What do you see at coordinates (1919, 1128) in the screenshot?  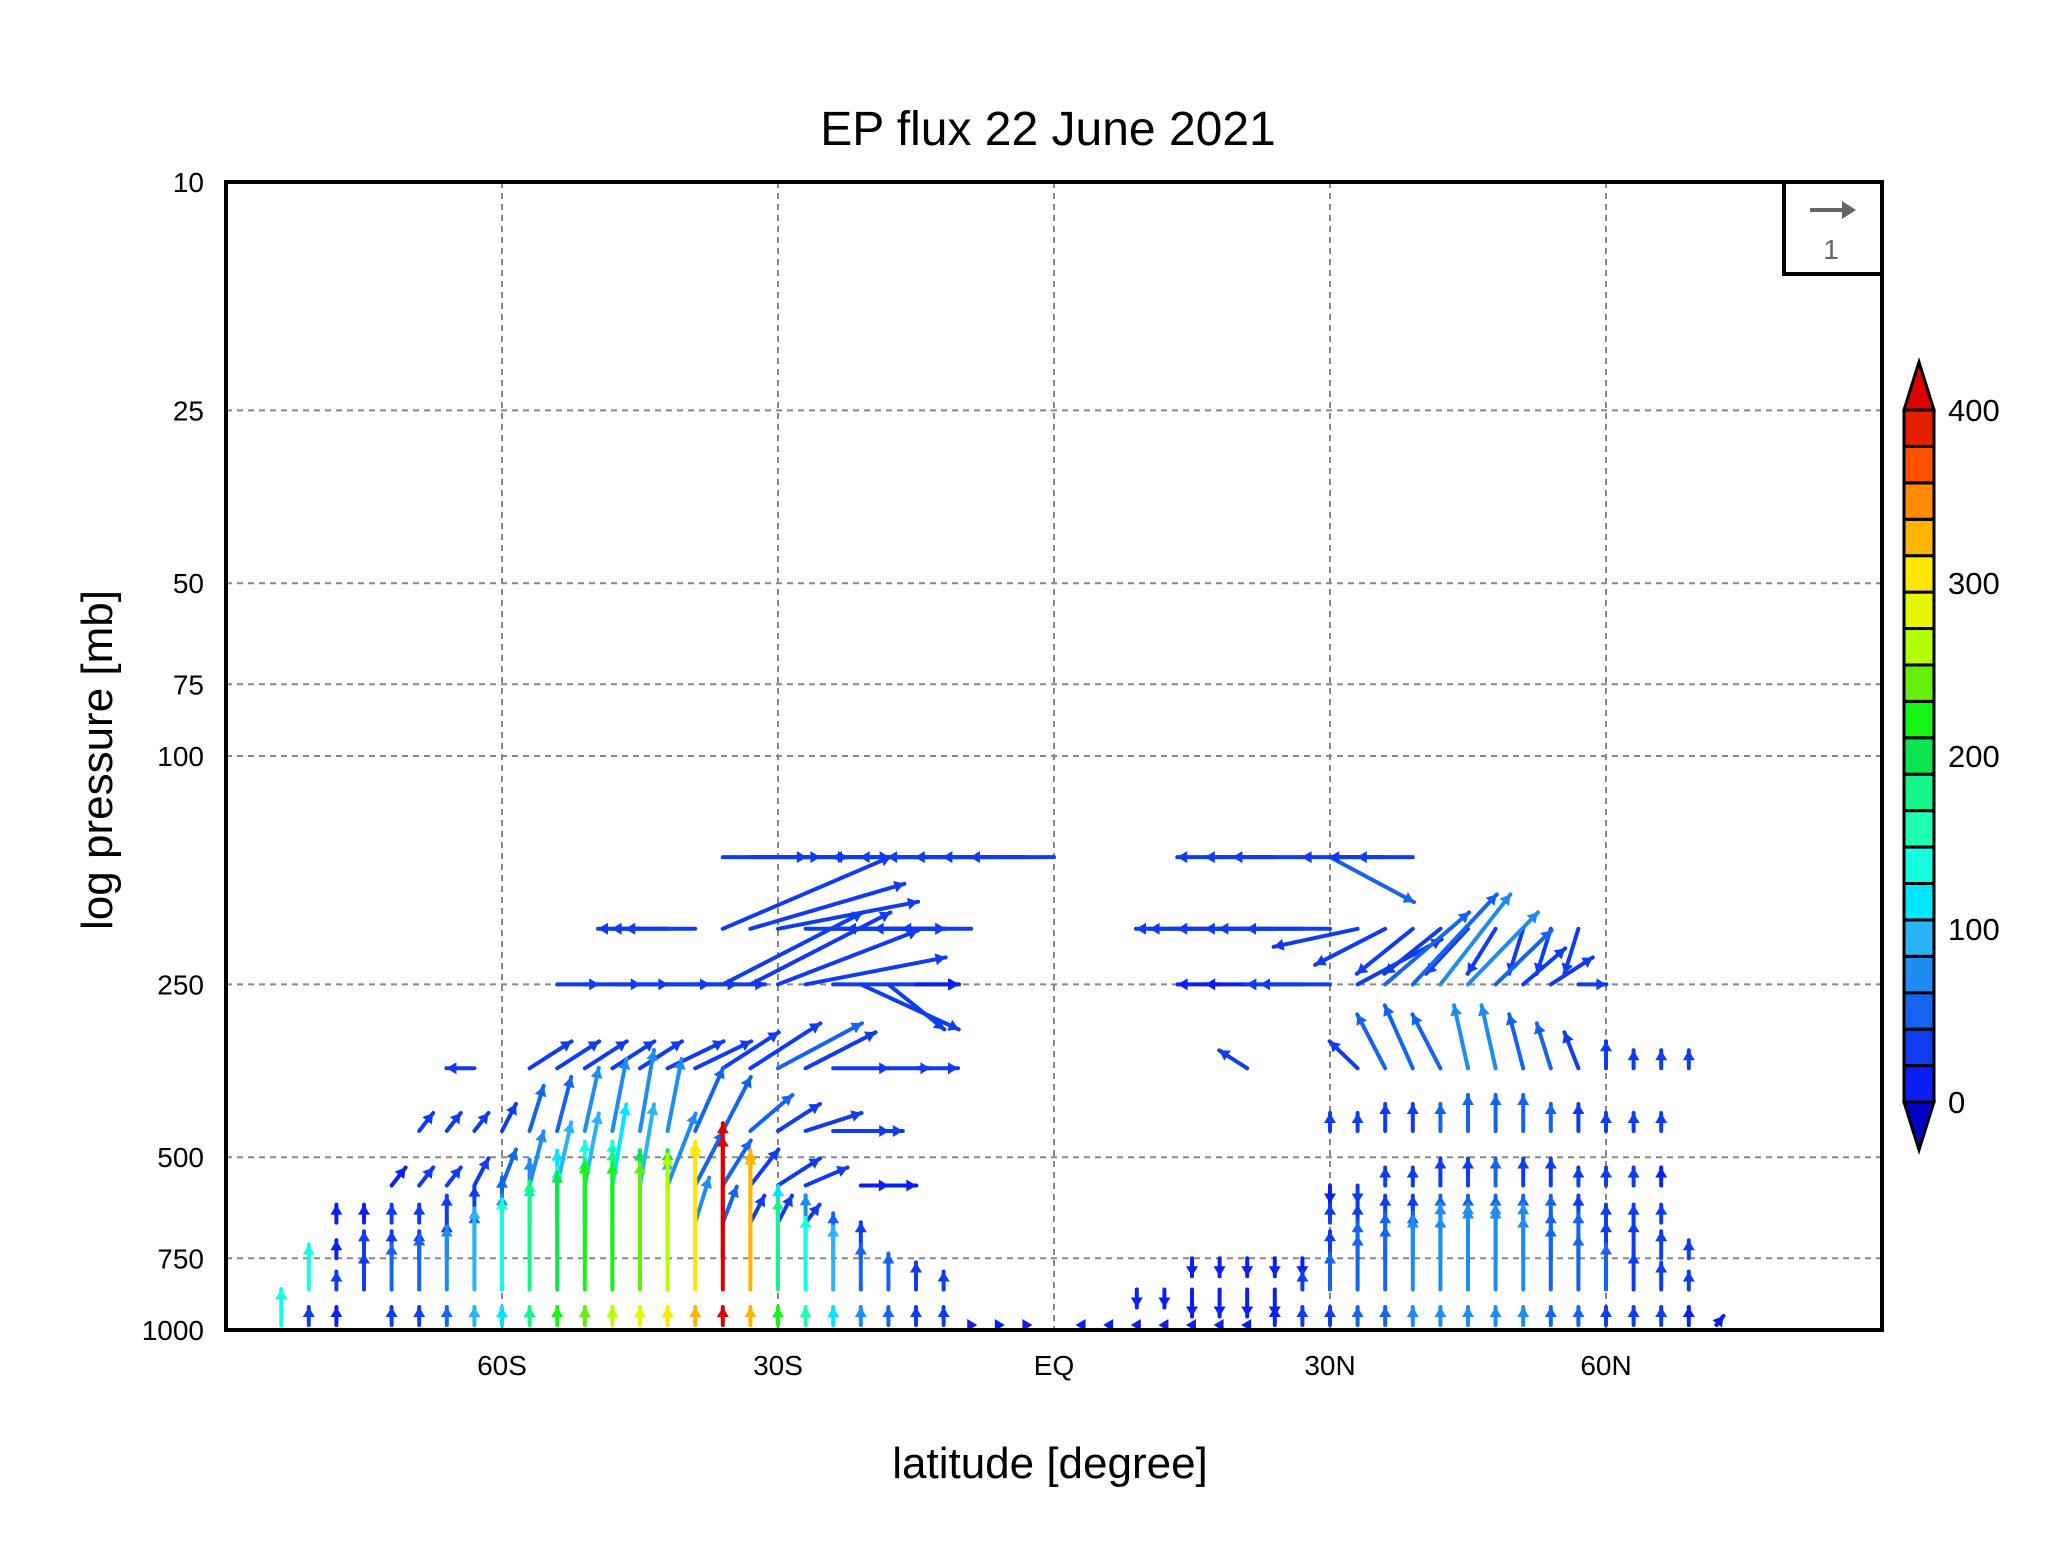 I see `colorbar-min-arrow` at bounding box center [1919, 1128].